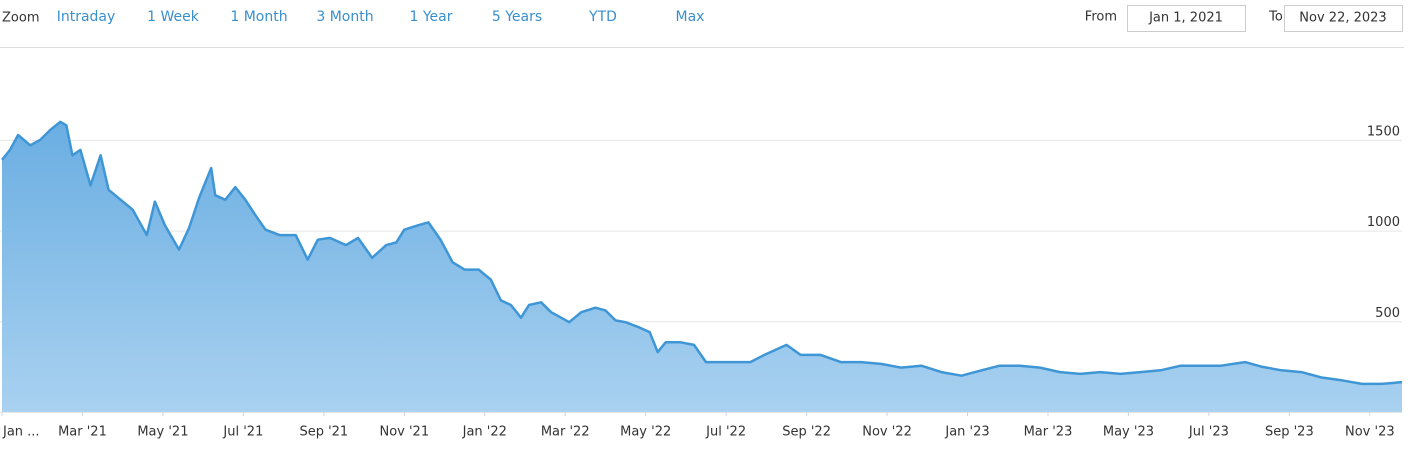  What do you see at coordinates (517, 17) in the screenshot?
I see `zoom-button: 5 Years` at bounding box center [517, 17].